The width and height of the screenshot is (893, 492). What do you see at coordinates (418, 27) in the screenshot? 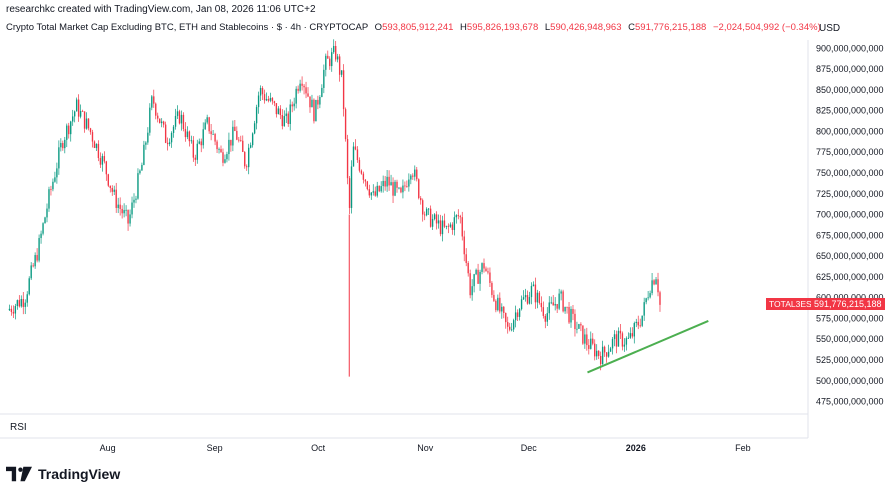
I see `open-value: 593,805,912,241` at bounding box center [418, 27].